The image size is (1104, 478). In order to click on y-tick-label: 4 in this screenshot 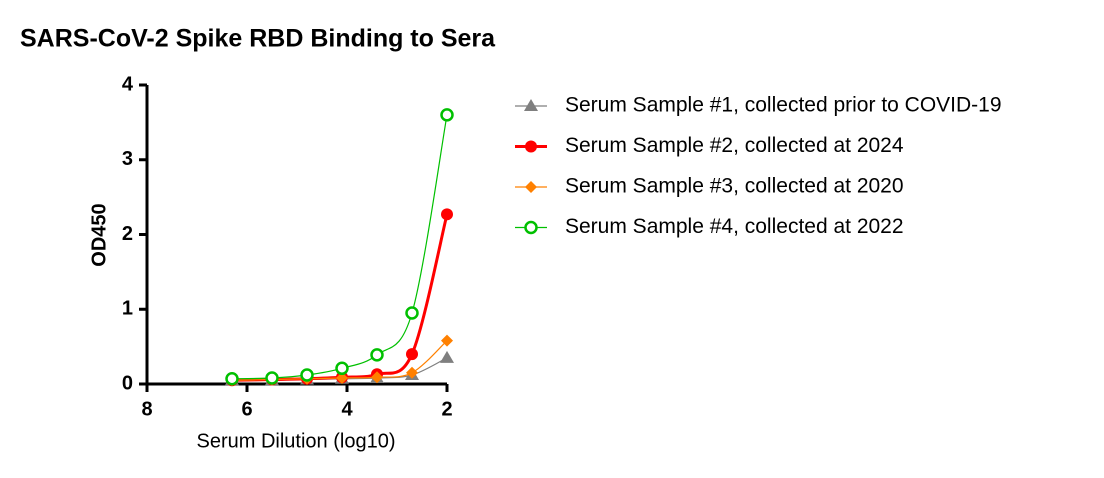, I will do `click(128, 84)`.